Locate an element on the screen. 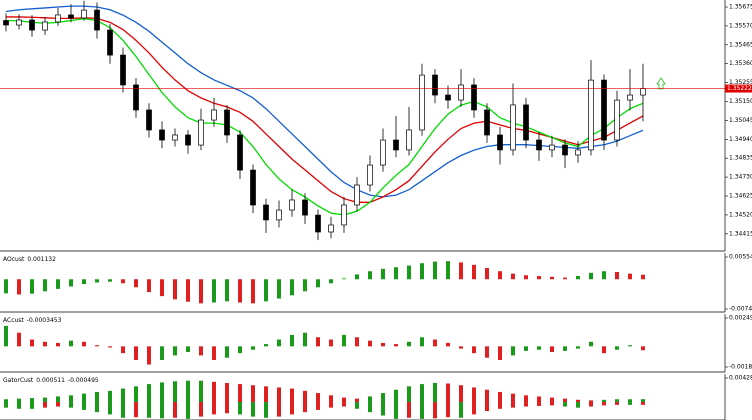 This screenshot has height=420, width=752. y-tick-label: 1.35150 is located at coordinates (740, 101).